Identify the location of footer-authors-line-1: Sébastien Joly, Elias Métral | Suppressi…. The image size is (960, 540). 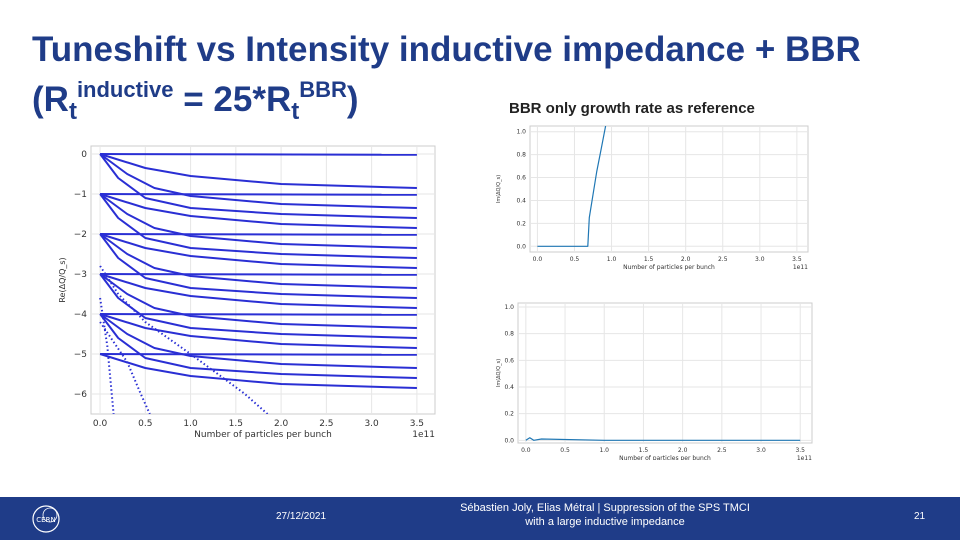
(605, 508).